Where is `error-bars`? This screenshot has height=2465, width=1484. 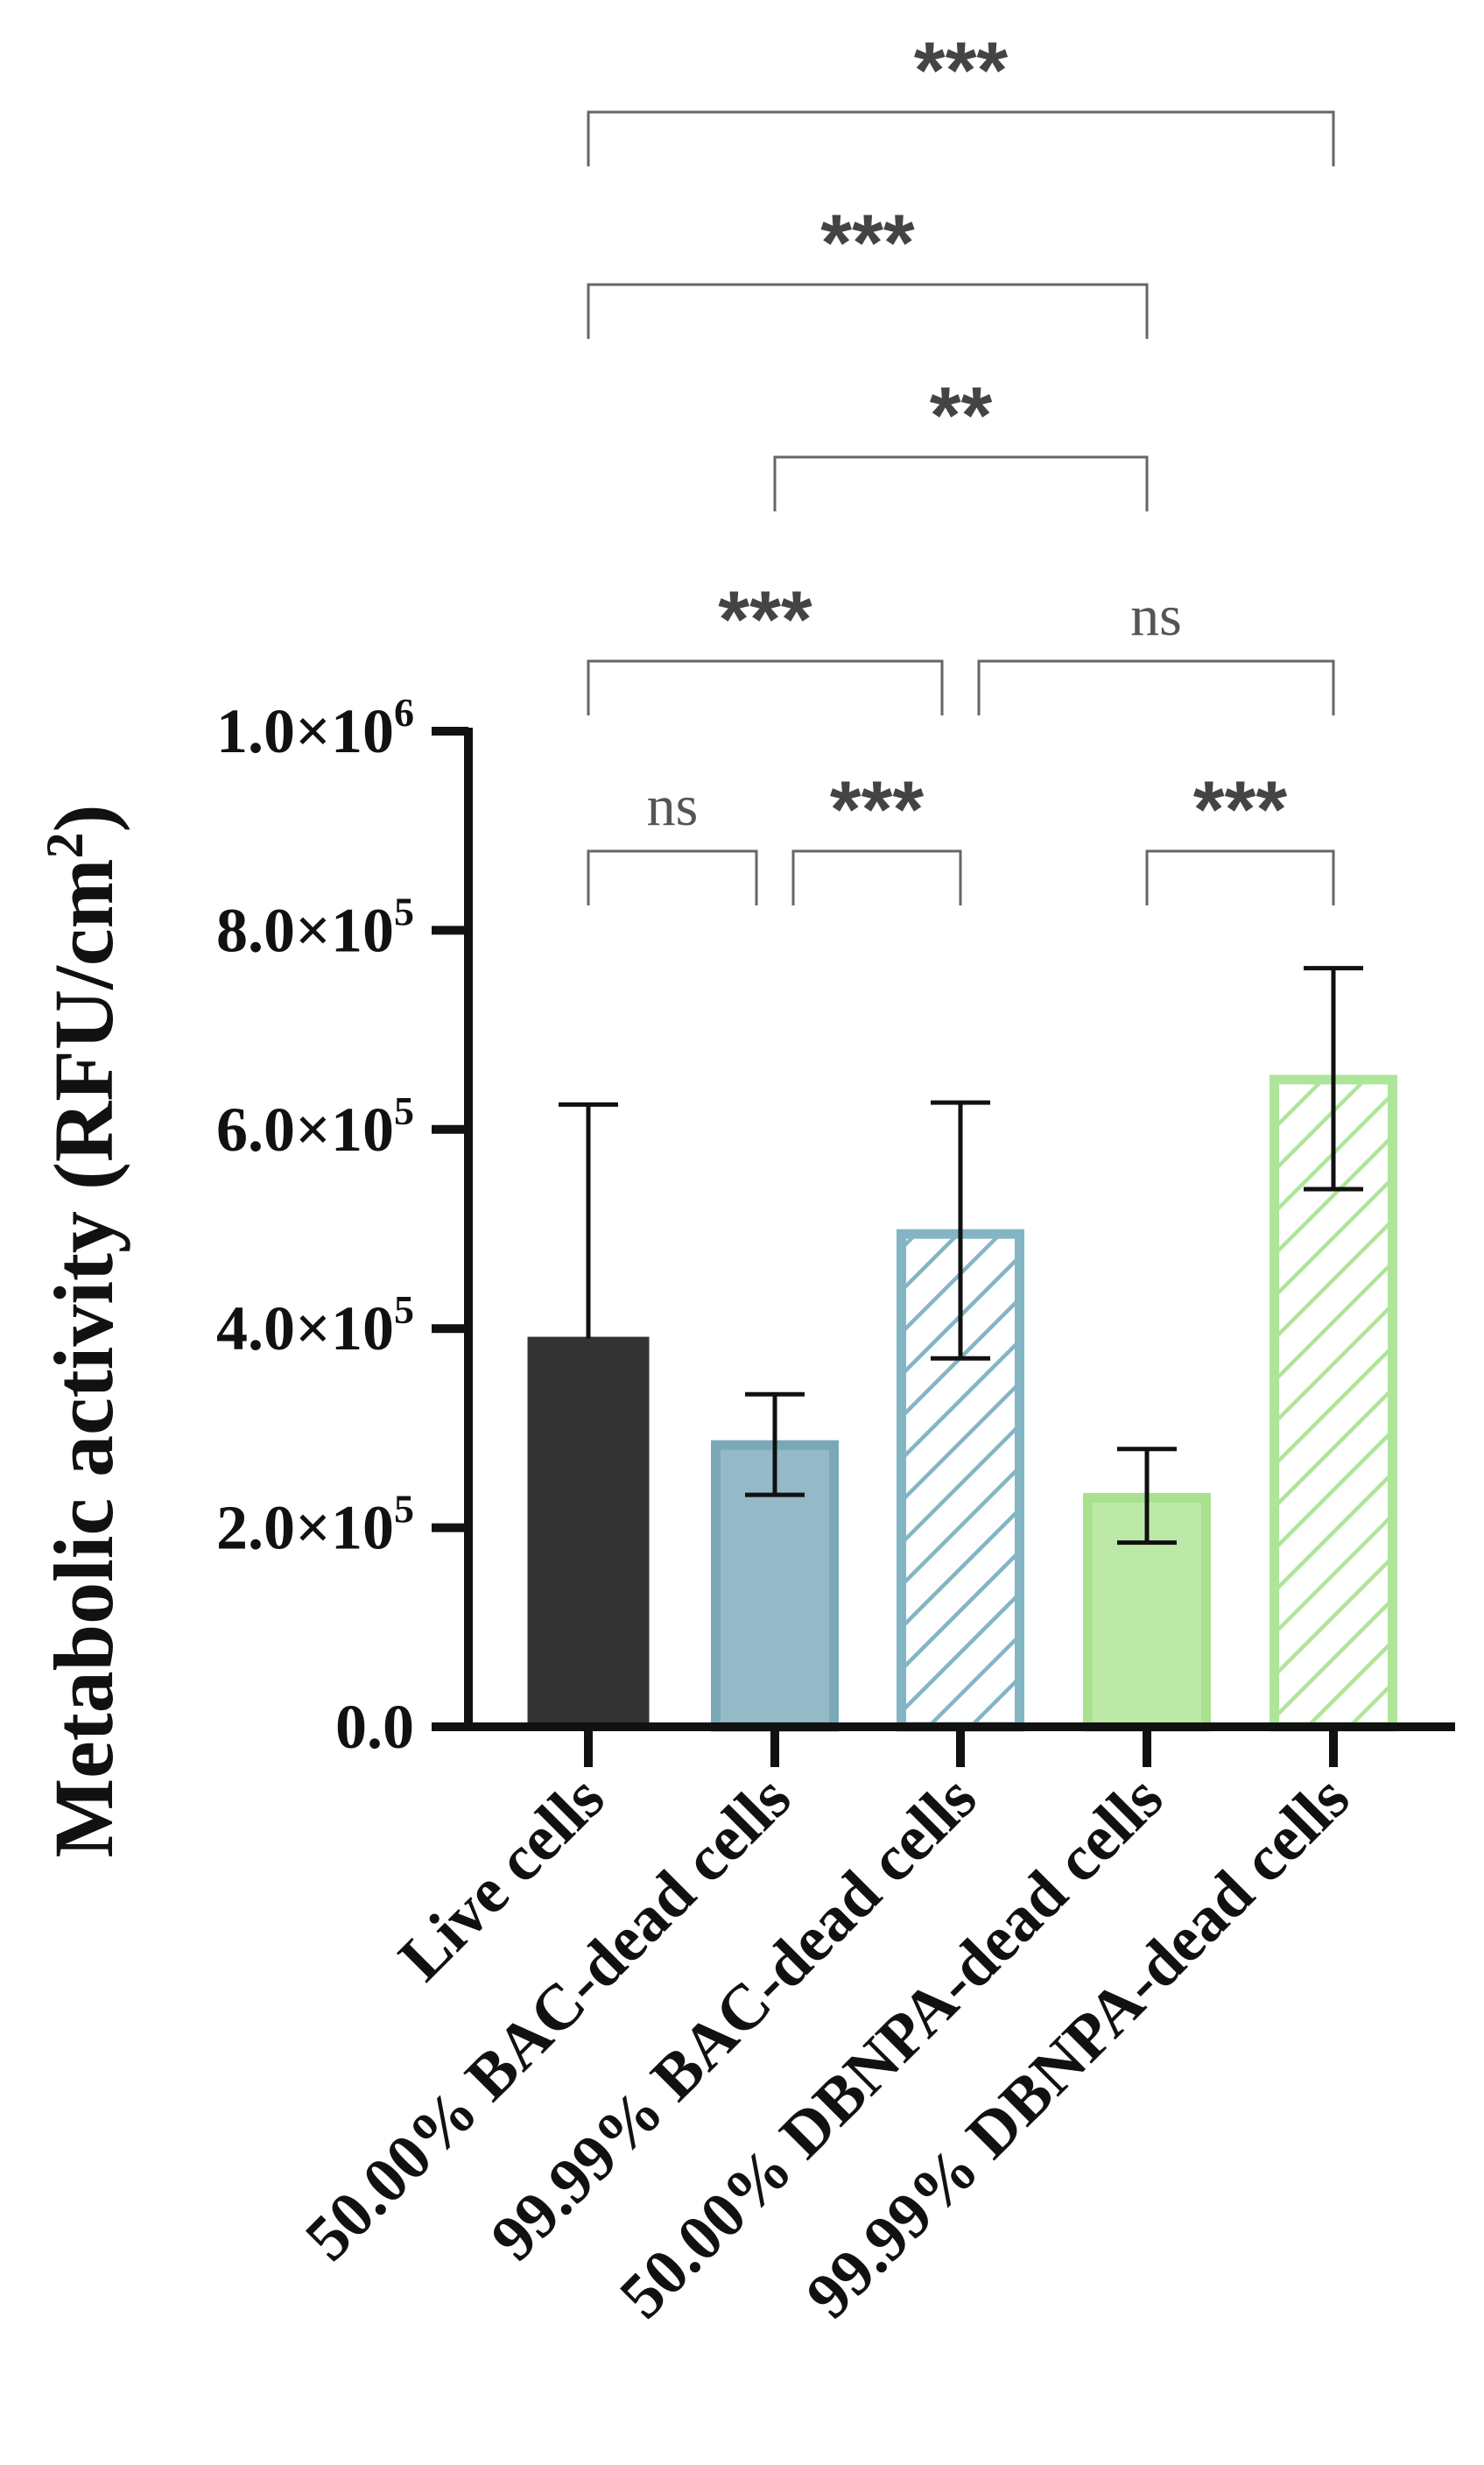
error-bars is located at coordinates (961, 1256).